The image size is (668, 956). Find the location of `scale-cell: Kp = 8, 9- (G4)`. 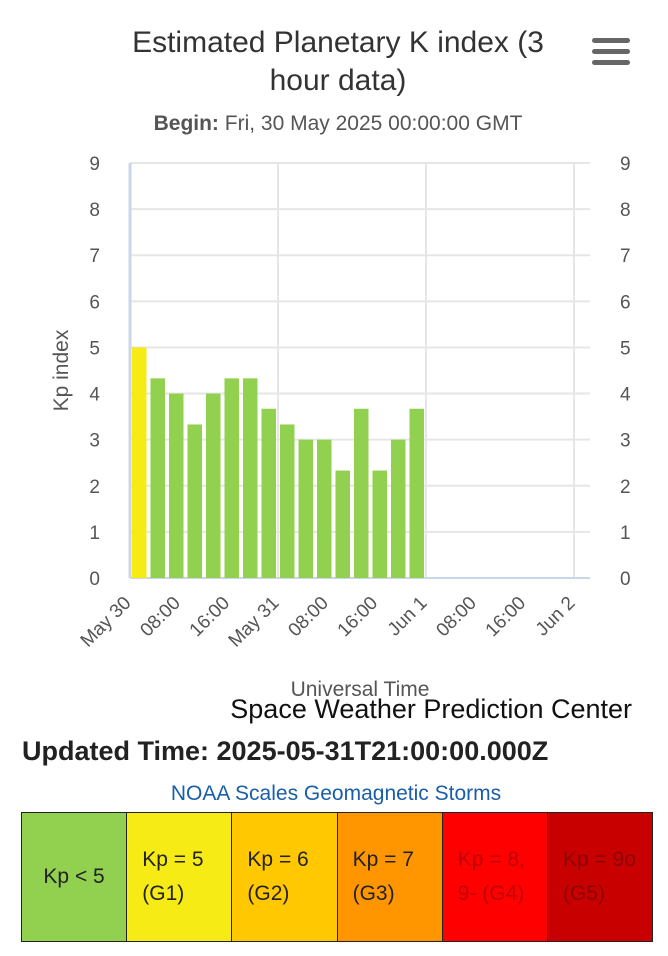

scale-cell: Kp = 8, 9- (G4) is located at coordinates (495, 877).